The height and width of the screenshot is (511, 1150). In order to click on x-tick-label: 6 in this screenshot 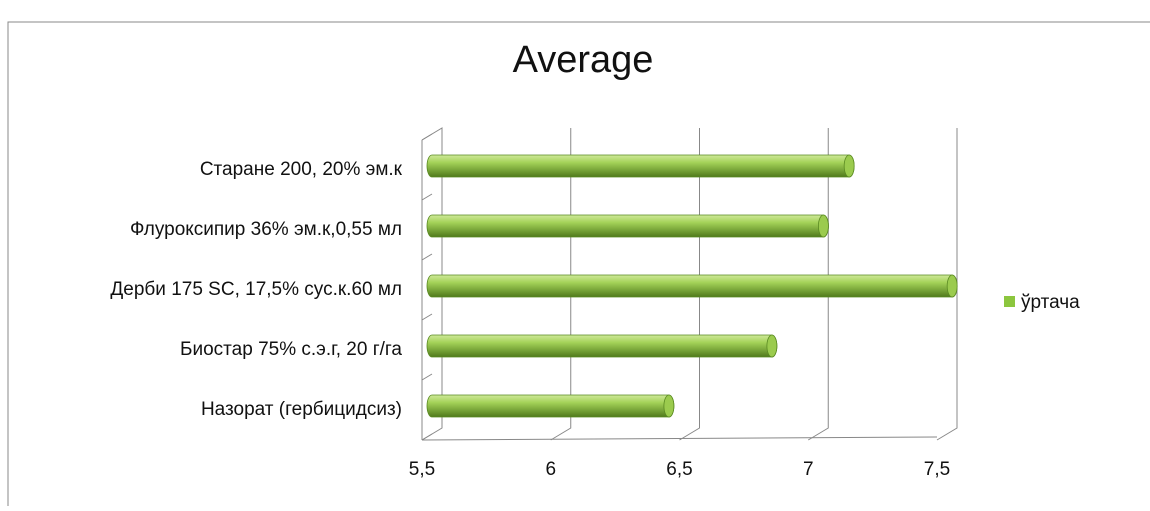, I will do `click(550, 469)`.